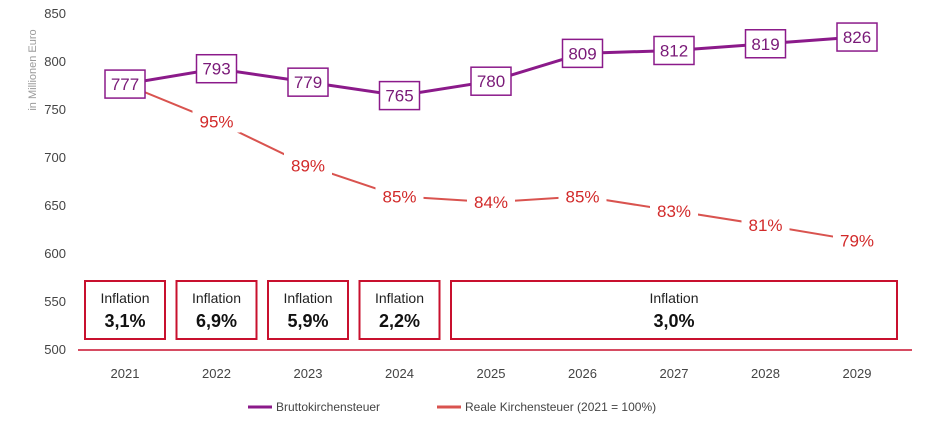  What do you see at coordinates (857, 373) in the screenshot?
I see `x-tick-label: 2029` at bounding box center [857, 373].